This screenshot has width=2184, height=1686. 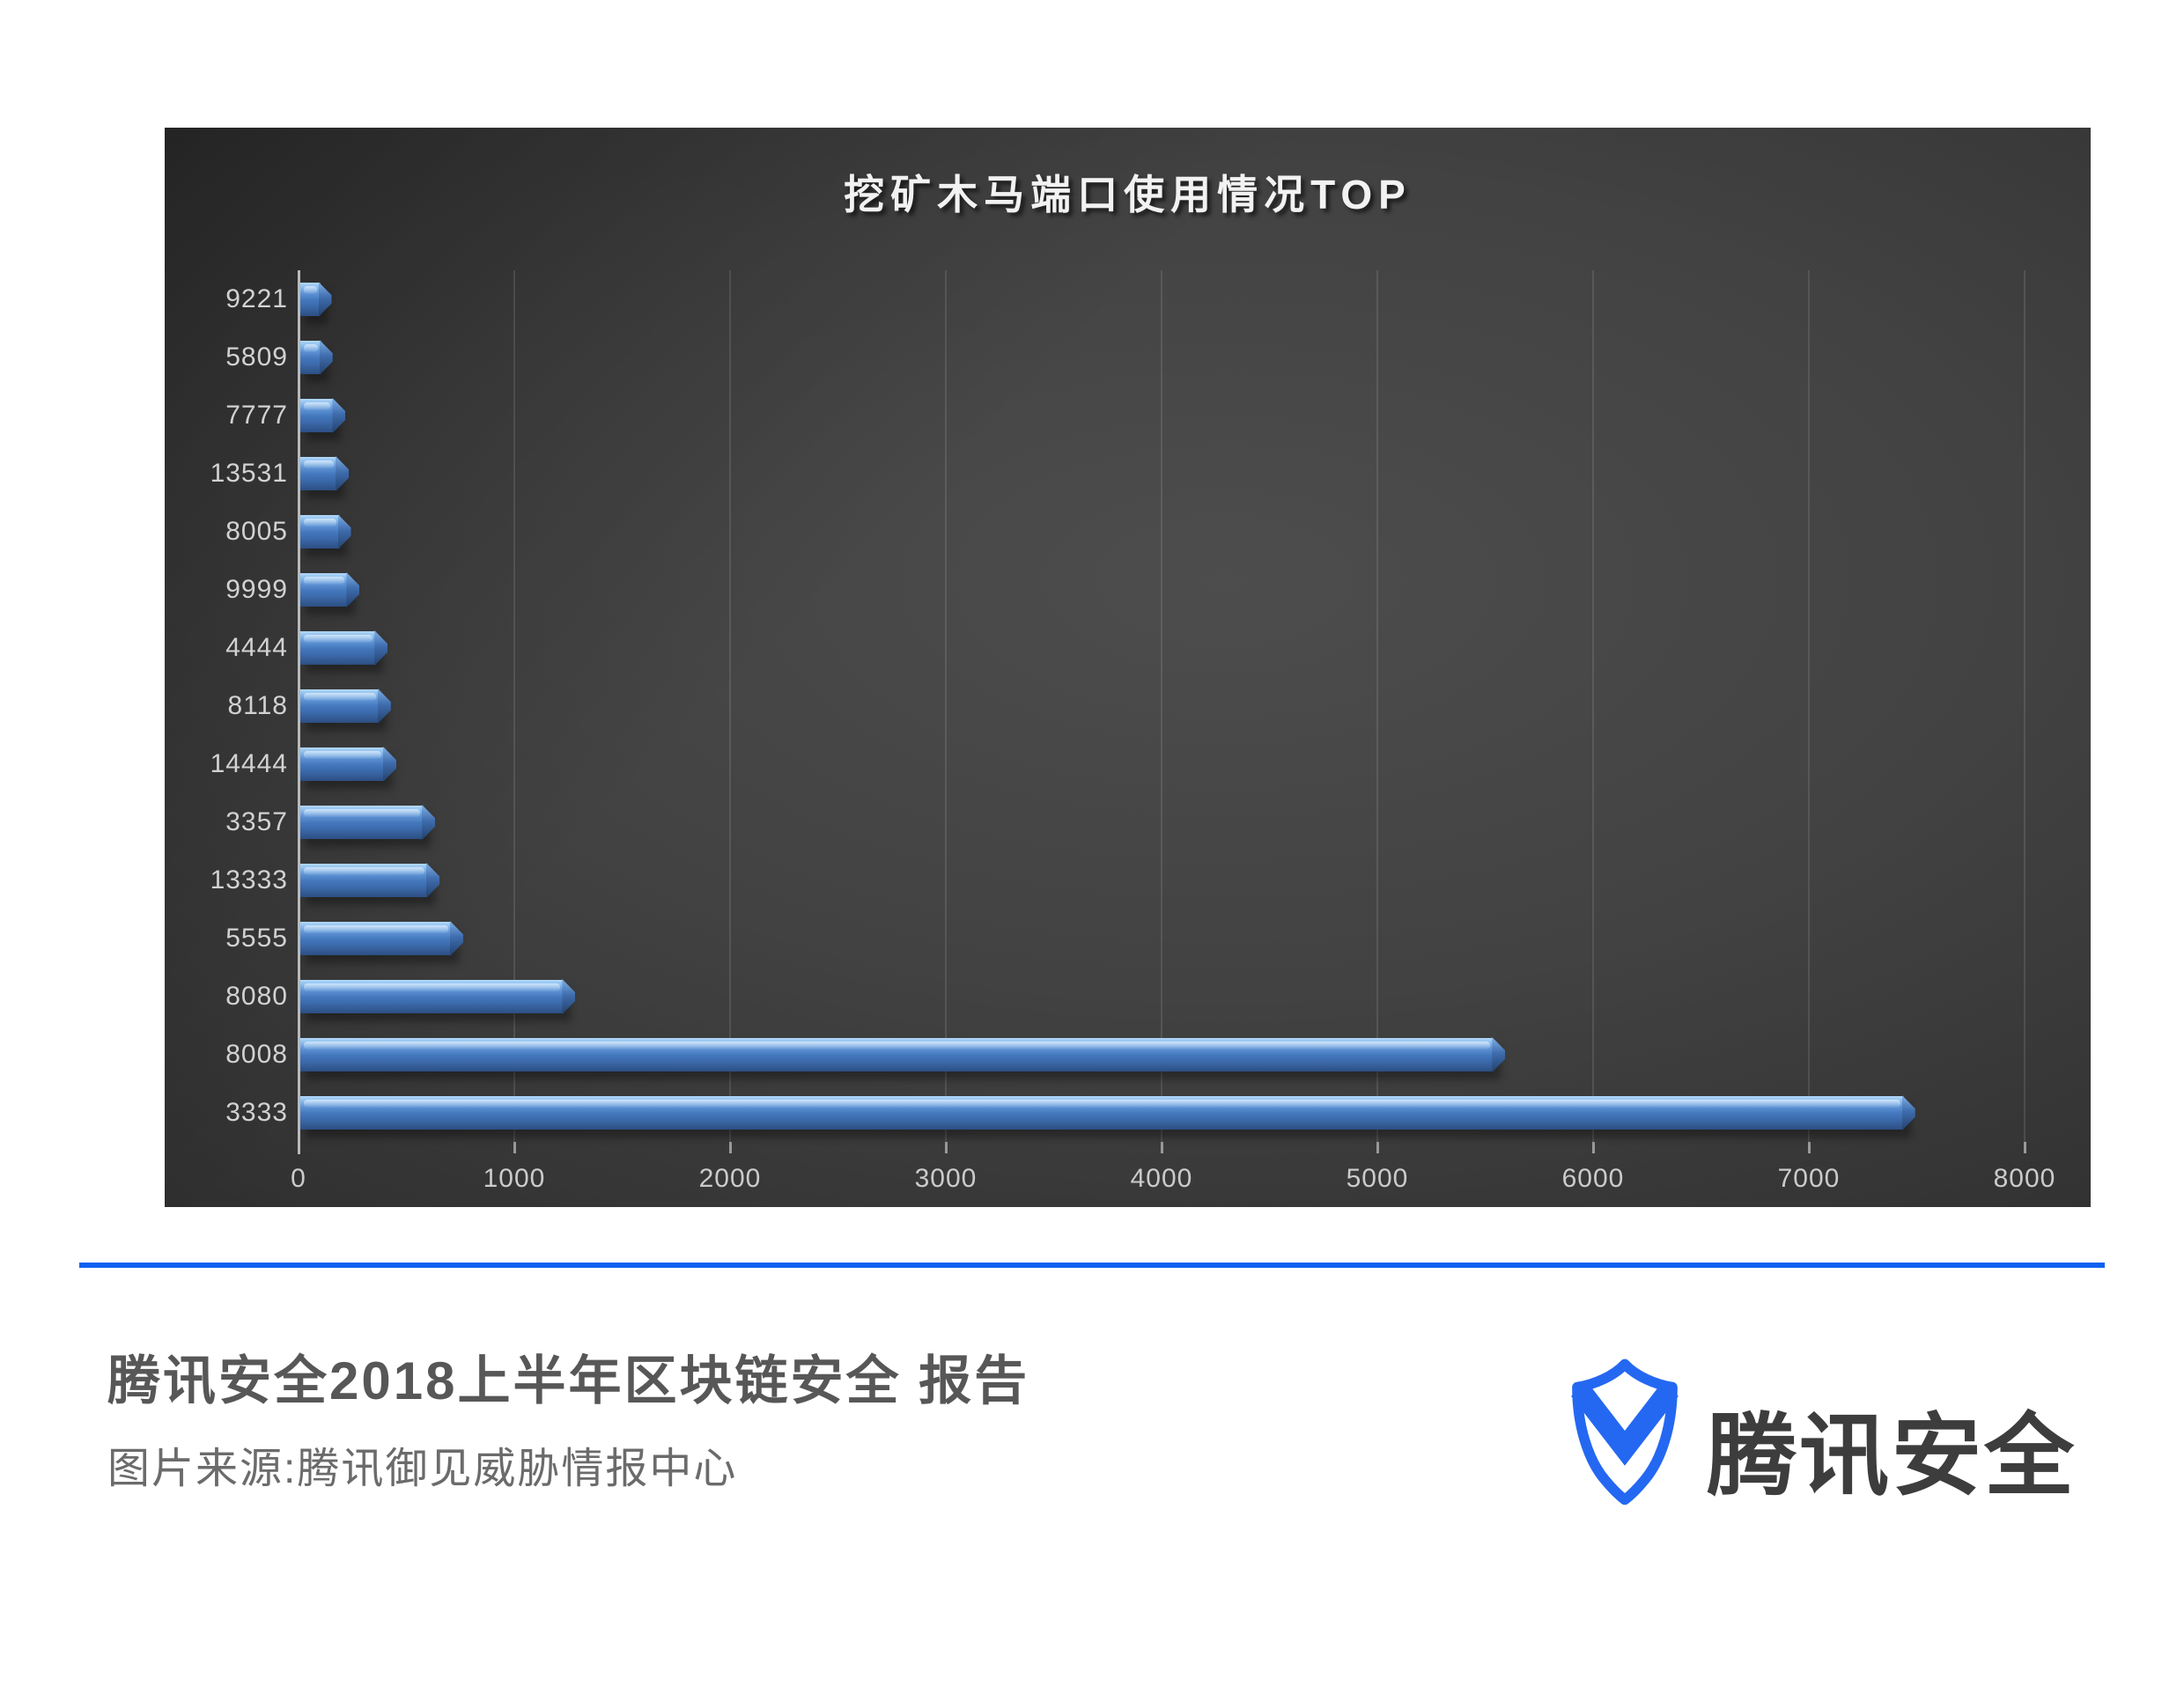 I want to click on divider-line, so click(x=1092, y=1265).